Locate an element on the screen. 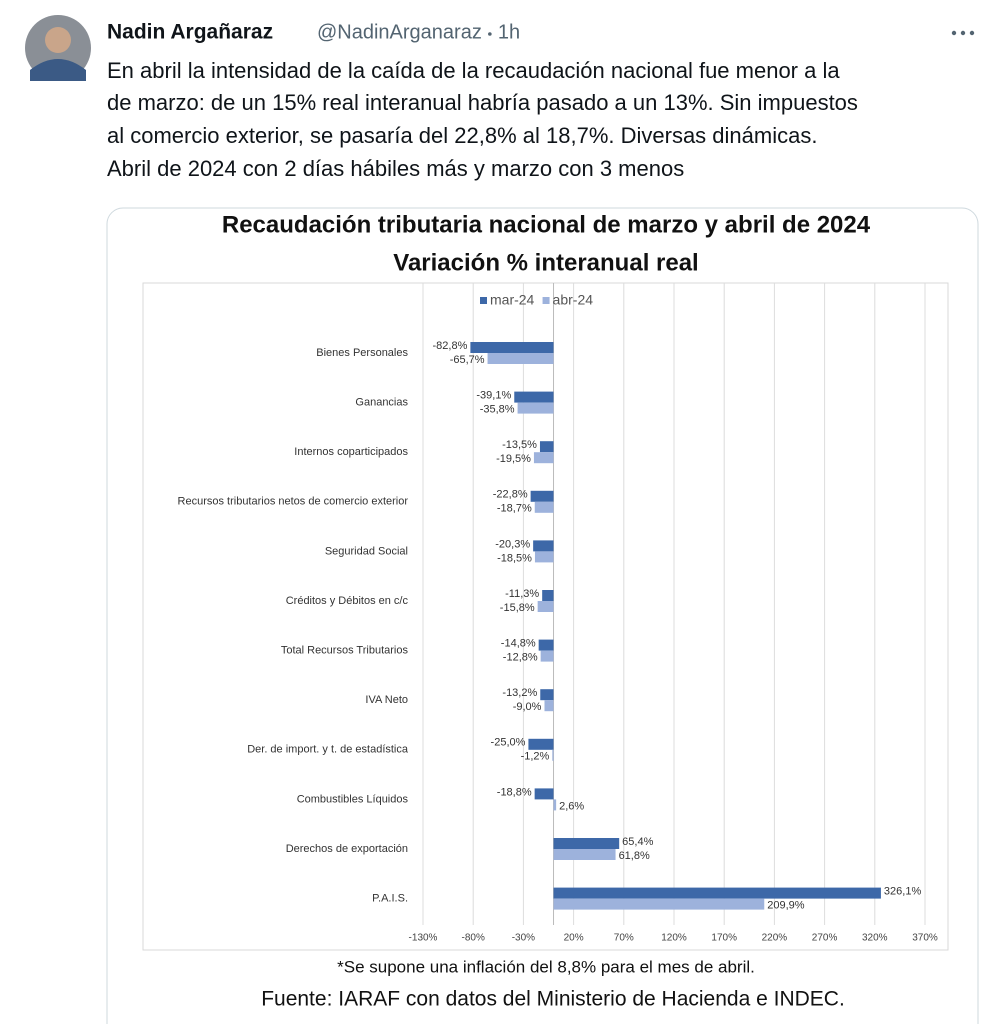 The width and height of the screenshot is (1004, 1024). x-tick-label: 170% is located at coordinates (724, 938).